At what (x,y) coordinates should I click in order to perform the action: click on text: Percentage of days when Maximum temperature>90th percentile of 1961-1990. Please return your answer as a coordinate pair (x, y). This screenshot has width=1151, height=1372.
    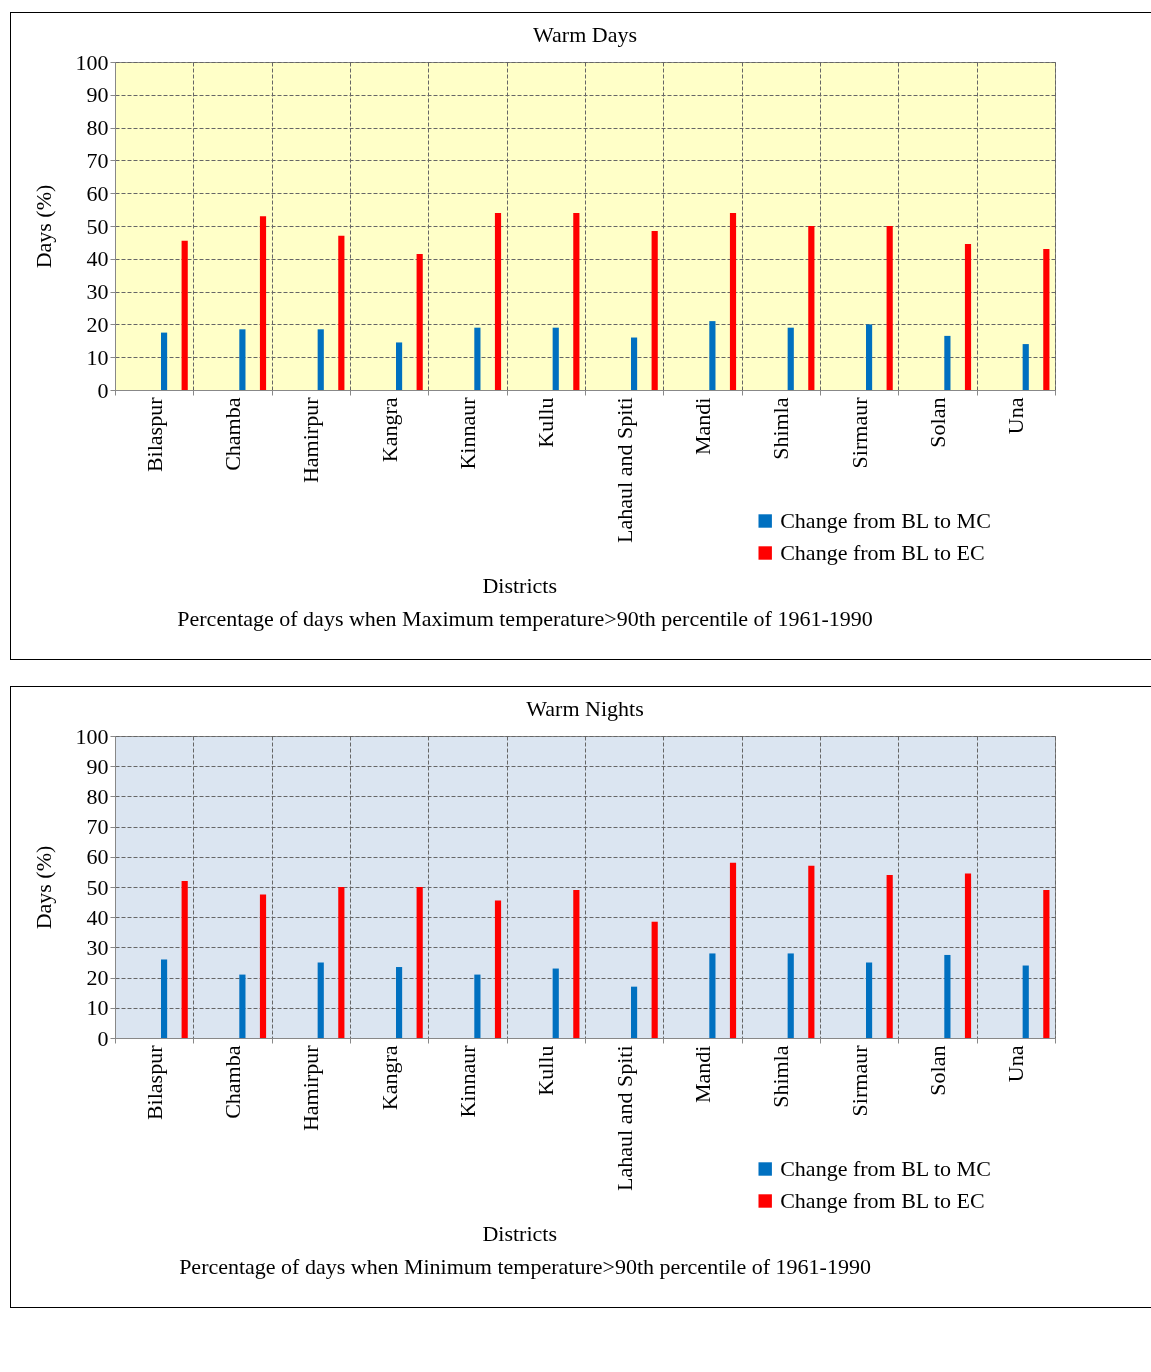
    Looking at the image, I should click on (525, 618).